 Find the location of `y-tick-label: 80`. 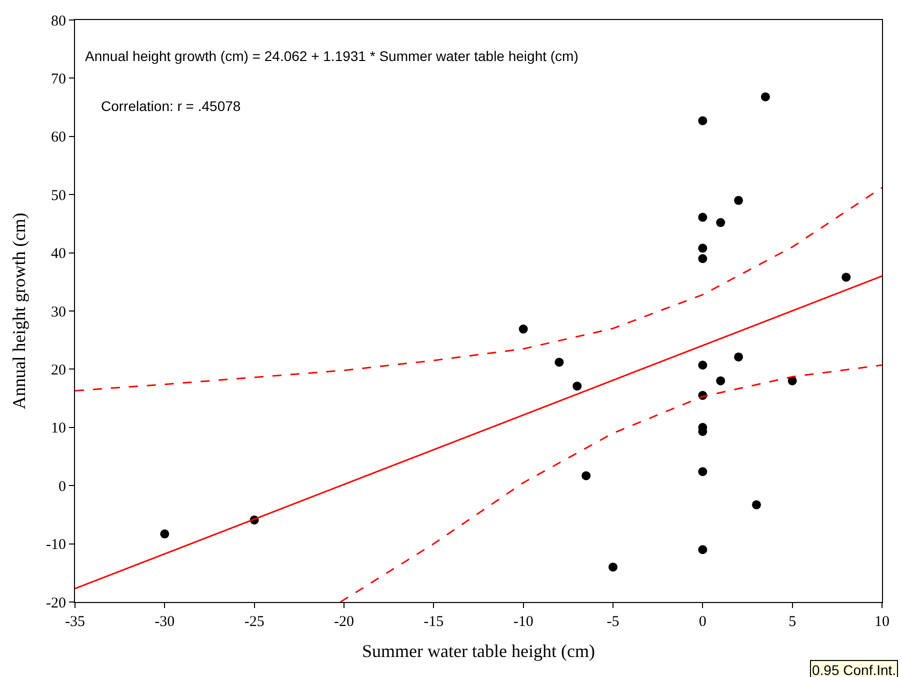

y-tick-label: 80 is located at coordinates (58, 21).